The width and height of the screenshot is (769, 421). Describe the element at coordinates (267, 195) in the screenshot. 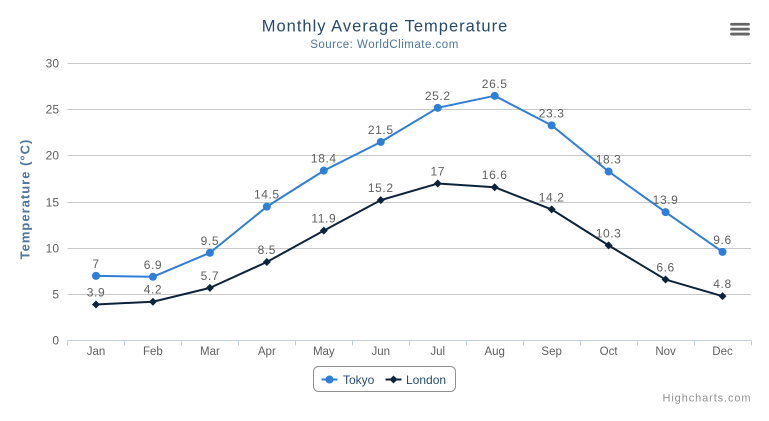

I see `svg-text: 14.5` at that location.